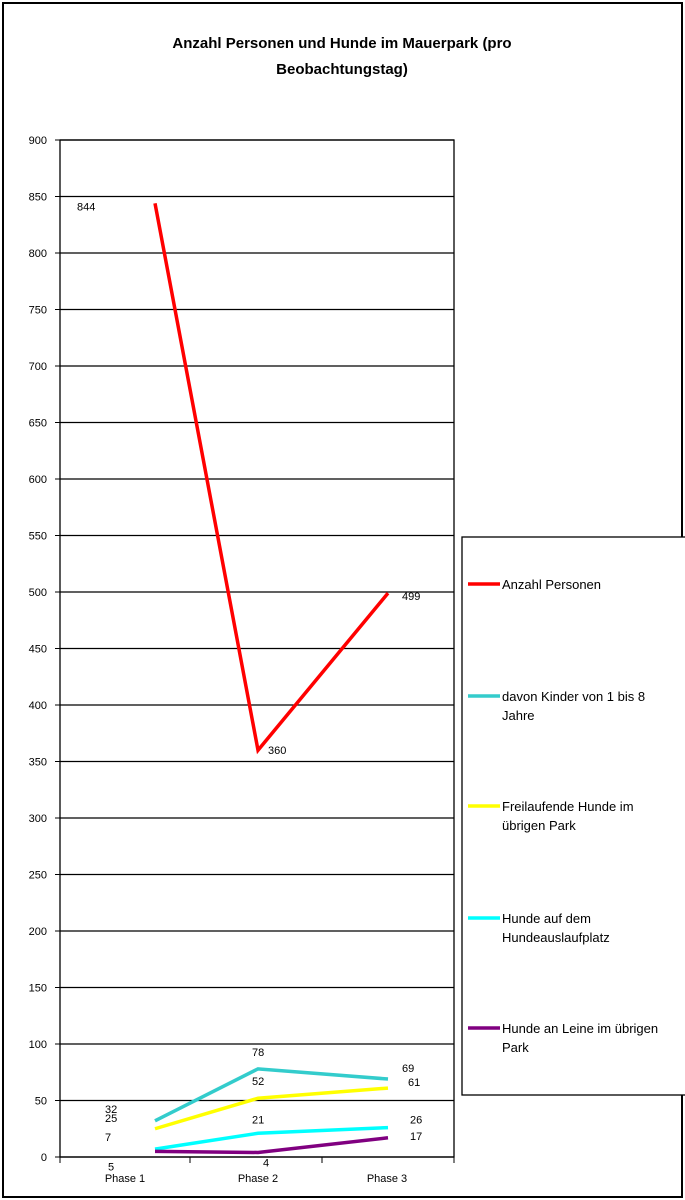  I want to click on data-label: 21, so click(258, 1120).